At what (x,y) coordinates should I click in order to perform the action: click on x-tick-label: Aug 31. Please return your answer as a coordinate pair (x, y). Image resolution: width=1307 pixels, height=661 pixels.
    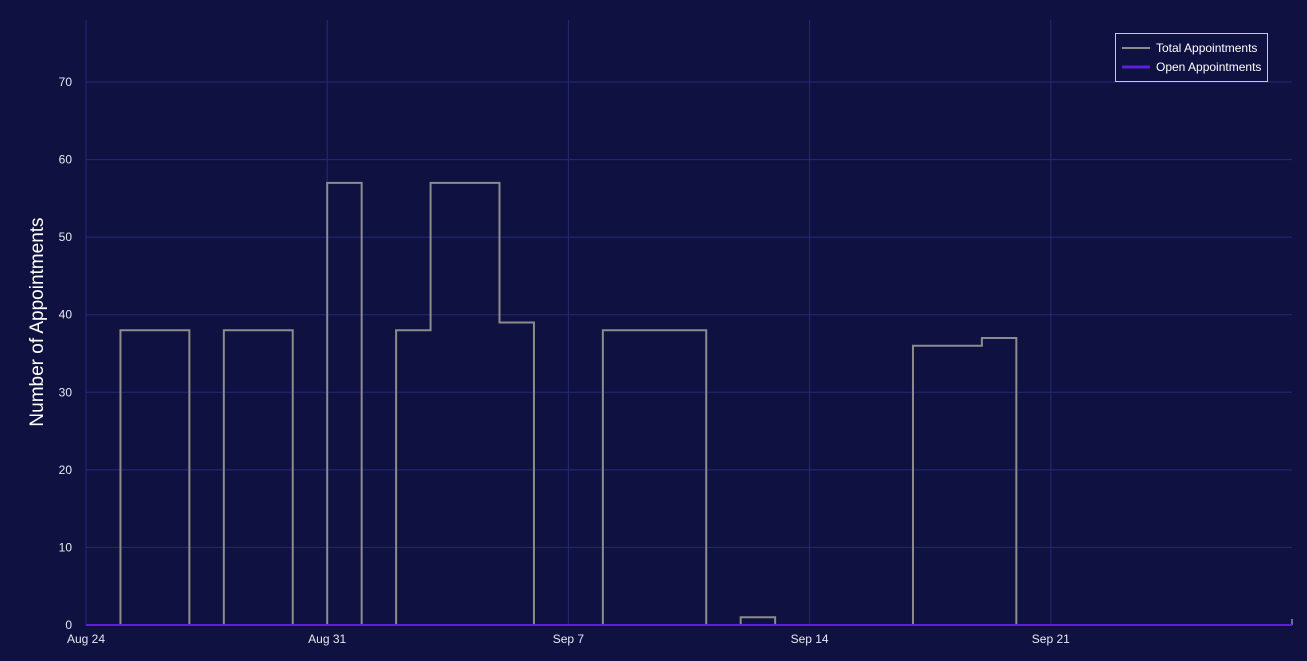
    Looking at the image, I should click on (327, 639).